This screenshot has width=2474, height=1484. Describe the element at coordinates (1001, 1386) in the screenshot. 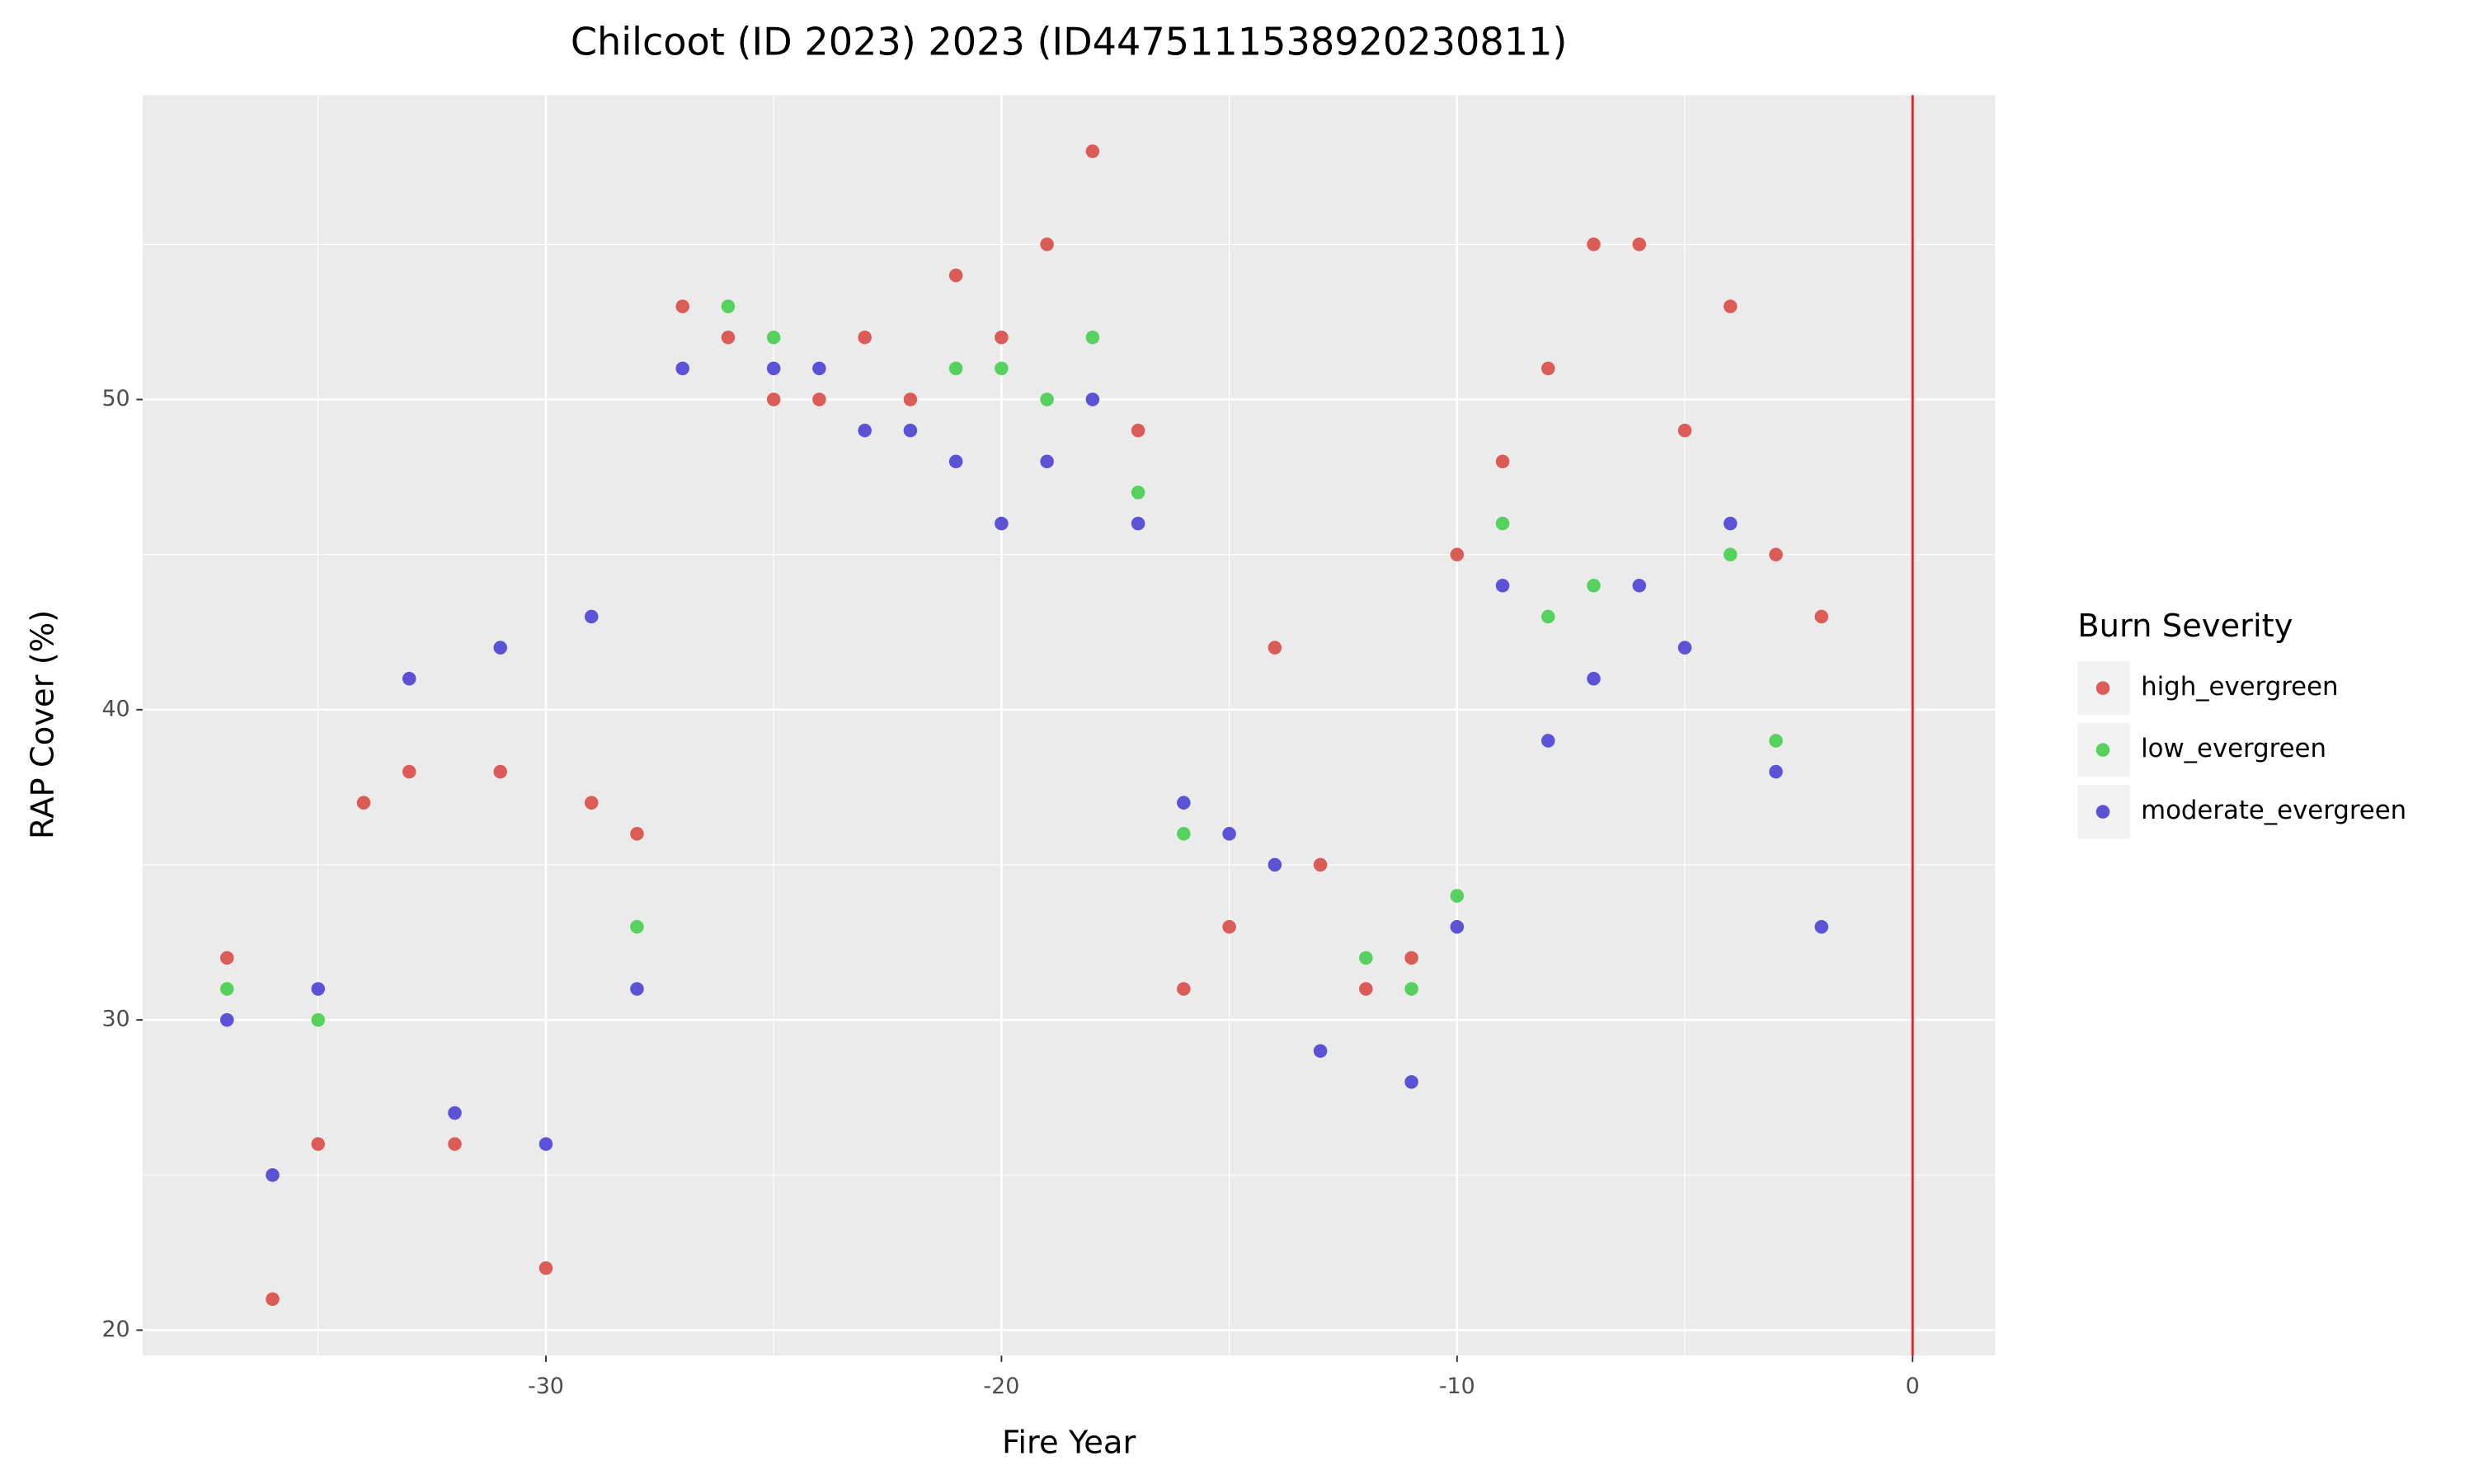

I see `x-tick-label: -20` at that location.